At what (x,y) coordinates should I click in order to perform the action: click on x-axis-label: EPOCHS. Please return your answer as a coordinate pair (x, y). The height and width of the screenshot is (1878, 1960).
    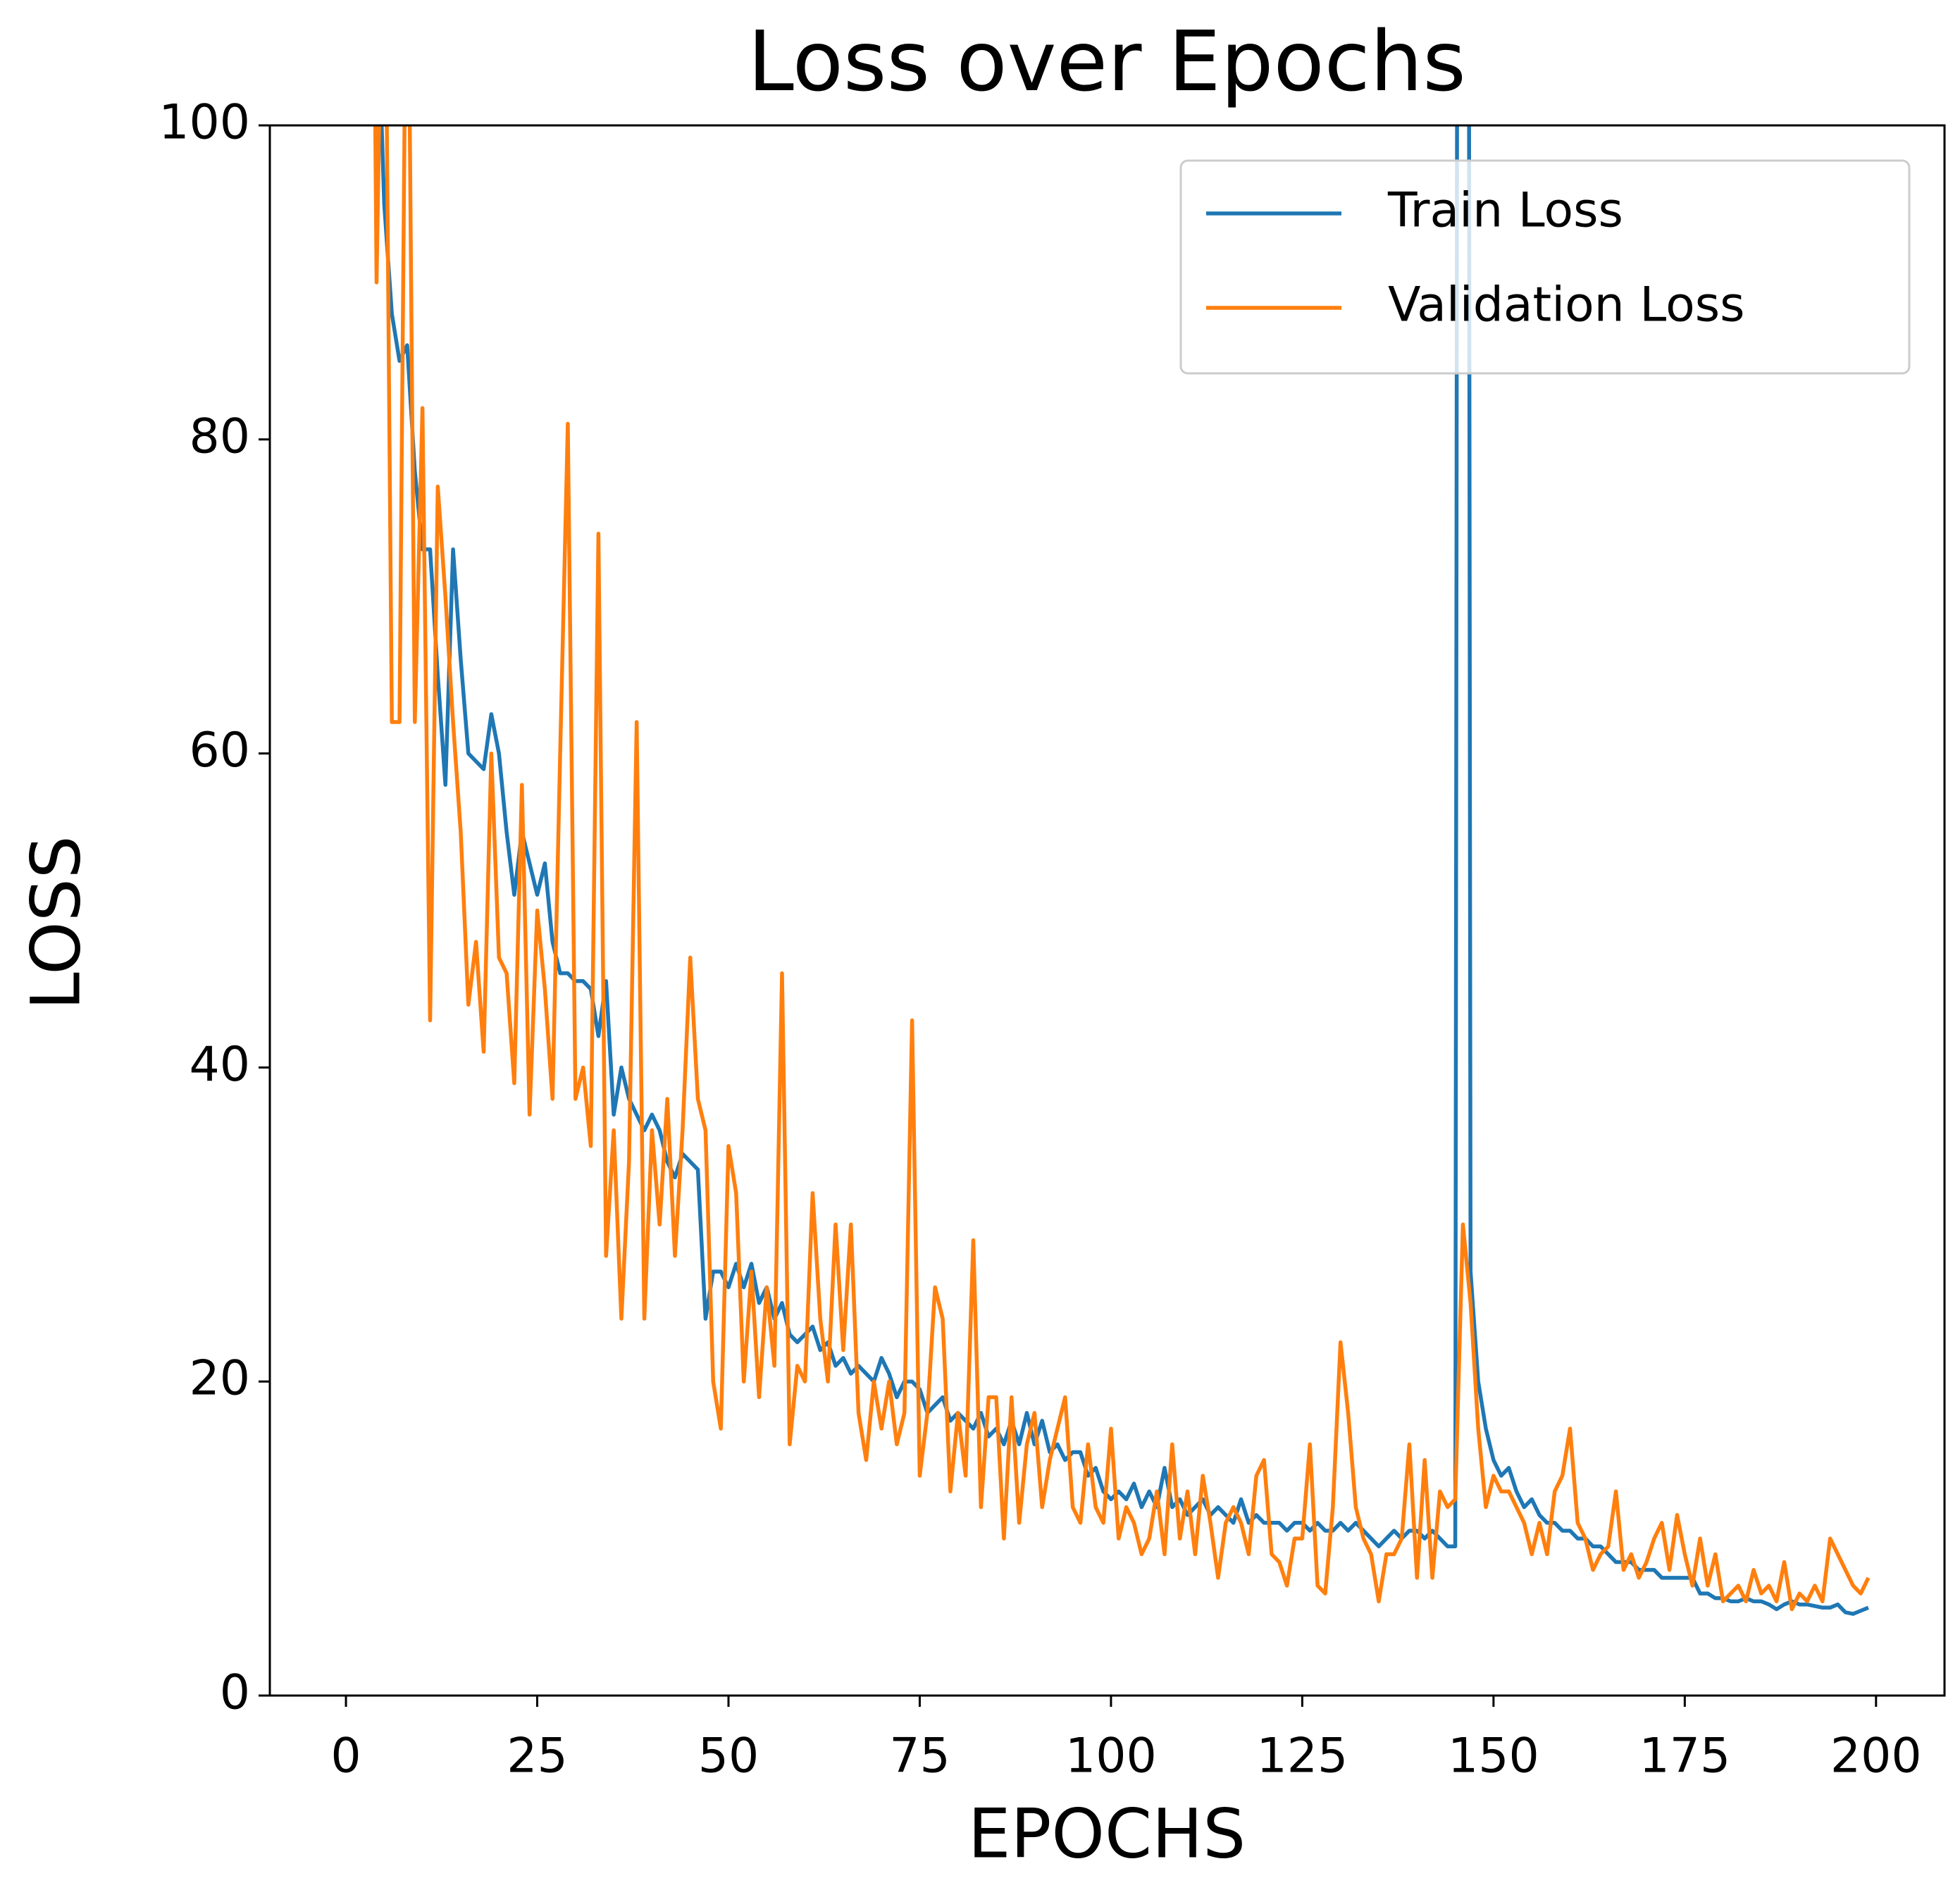
    Looking at the image, I should click on (1107, 1833).